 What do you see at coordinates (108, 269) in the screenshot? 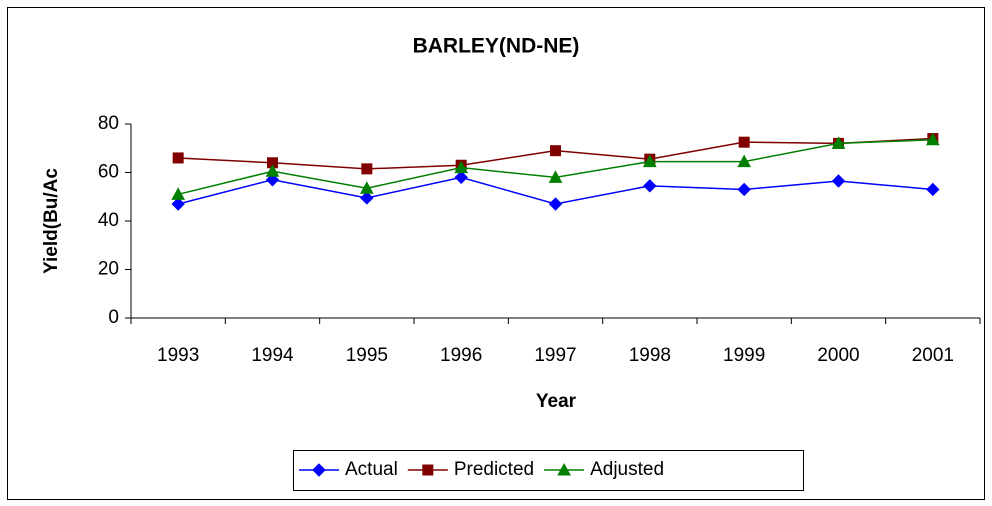
I see `y-tick-label: 20` at bounding box center [108, 269].